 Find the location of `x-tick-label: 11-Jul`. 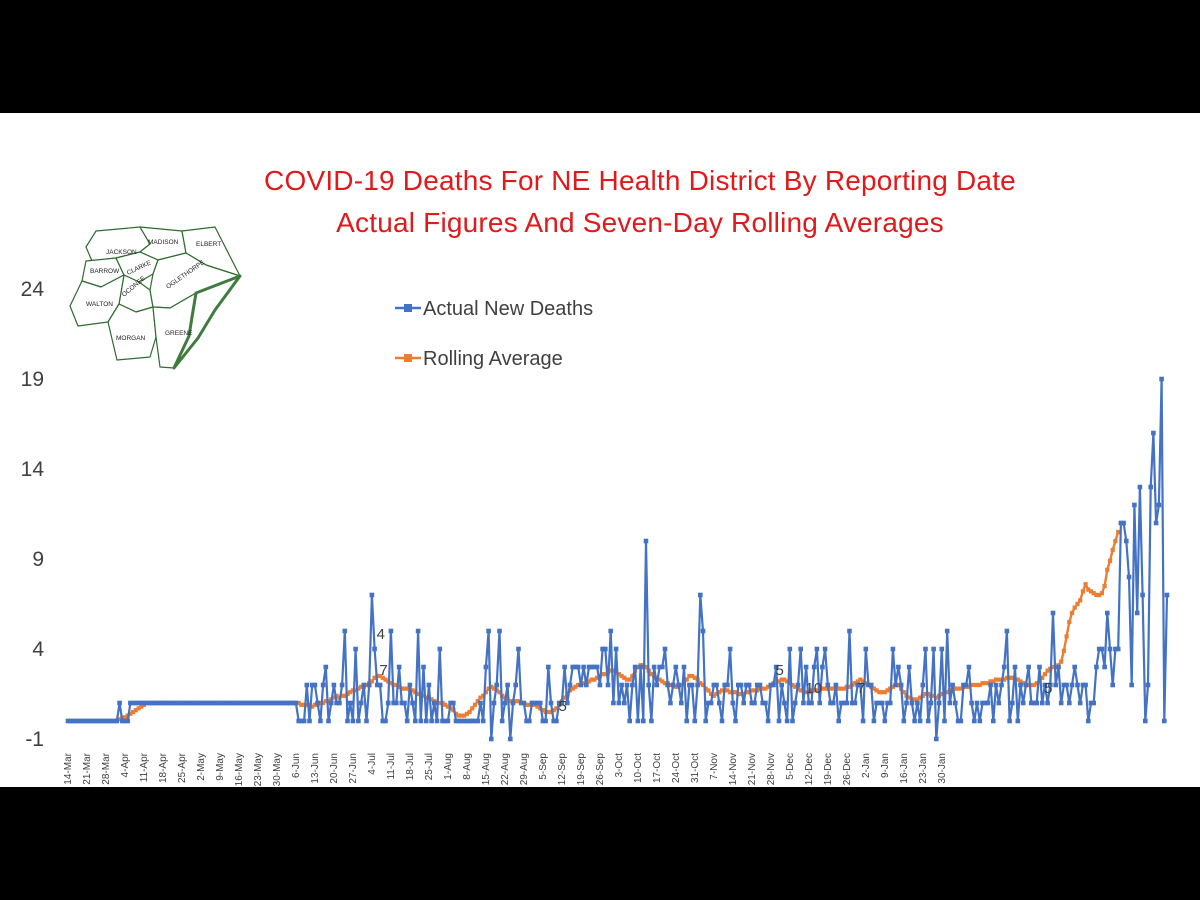

x-tick-label: 11-Jul is located at coordinates (391, 766).